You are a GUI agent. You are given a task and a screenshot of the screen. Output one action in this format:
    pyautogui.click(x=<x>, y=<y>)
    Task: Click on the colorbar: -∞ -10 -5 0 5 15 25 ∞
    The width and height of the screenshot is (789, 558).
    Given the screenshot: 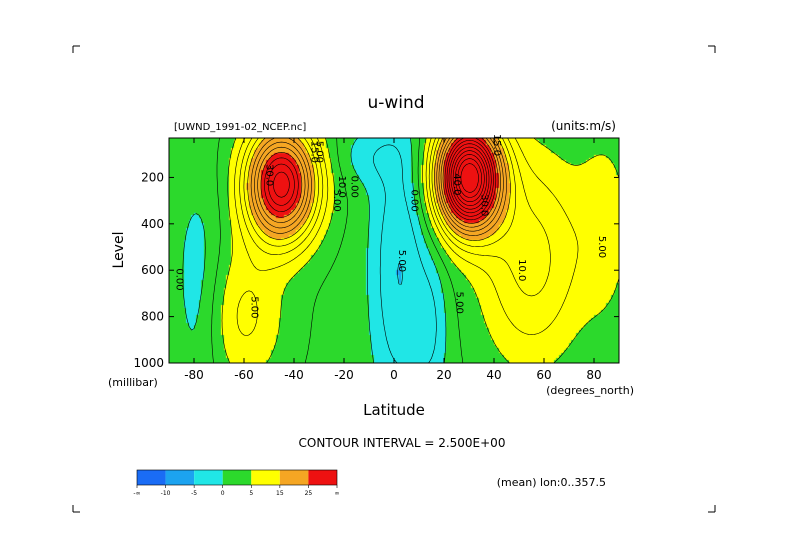 What is the action you would take?
    pyautogui.click(x=236, y=483)
    